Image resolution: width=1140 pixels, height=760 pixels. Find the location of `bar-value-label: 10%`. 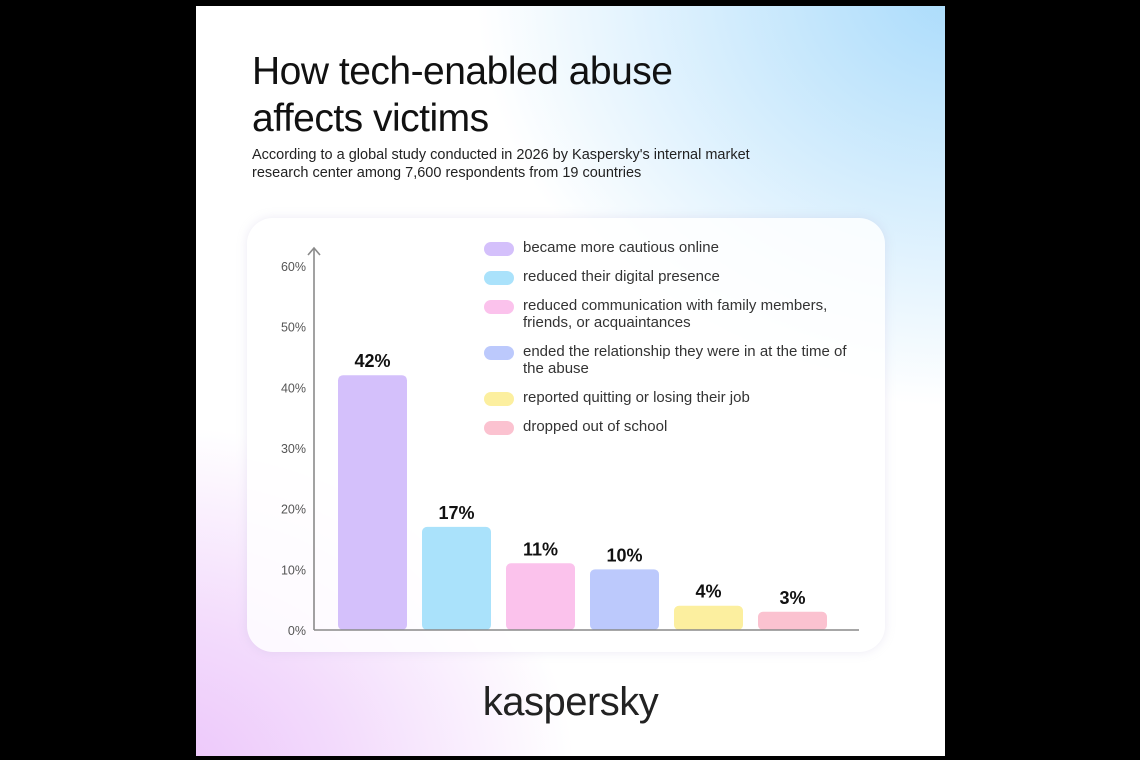

bar-value-label: 10% is located at coordinates (624, 555).